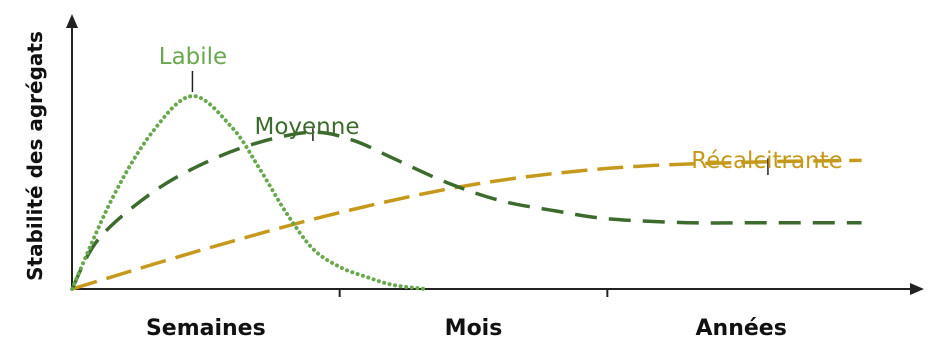 Image resolution: width=928 pixels, height=341 pixels. Describe the element at coordinates (917, 289) in the screenshot. I see `x-axis-arrow` at that location.